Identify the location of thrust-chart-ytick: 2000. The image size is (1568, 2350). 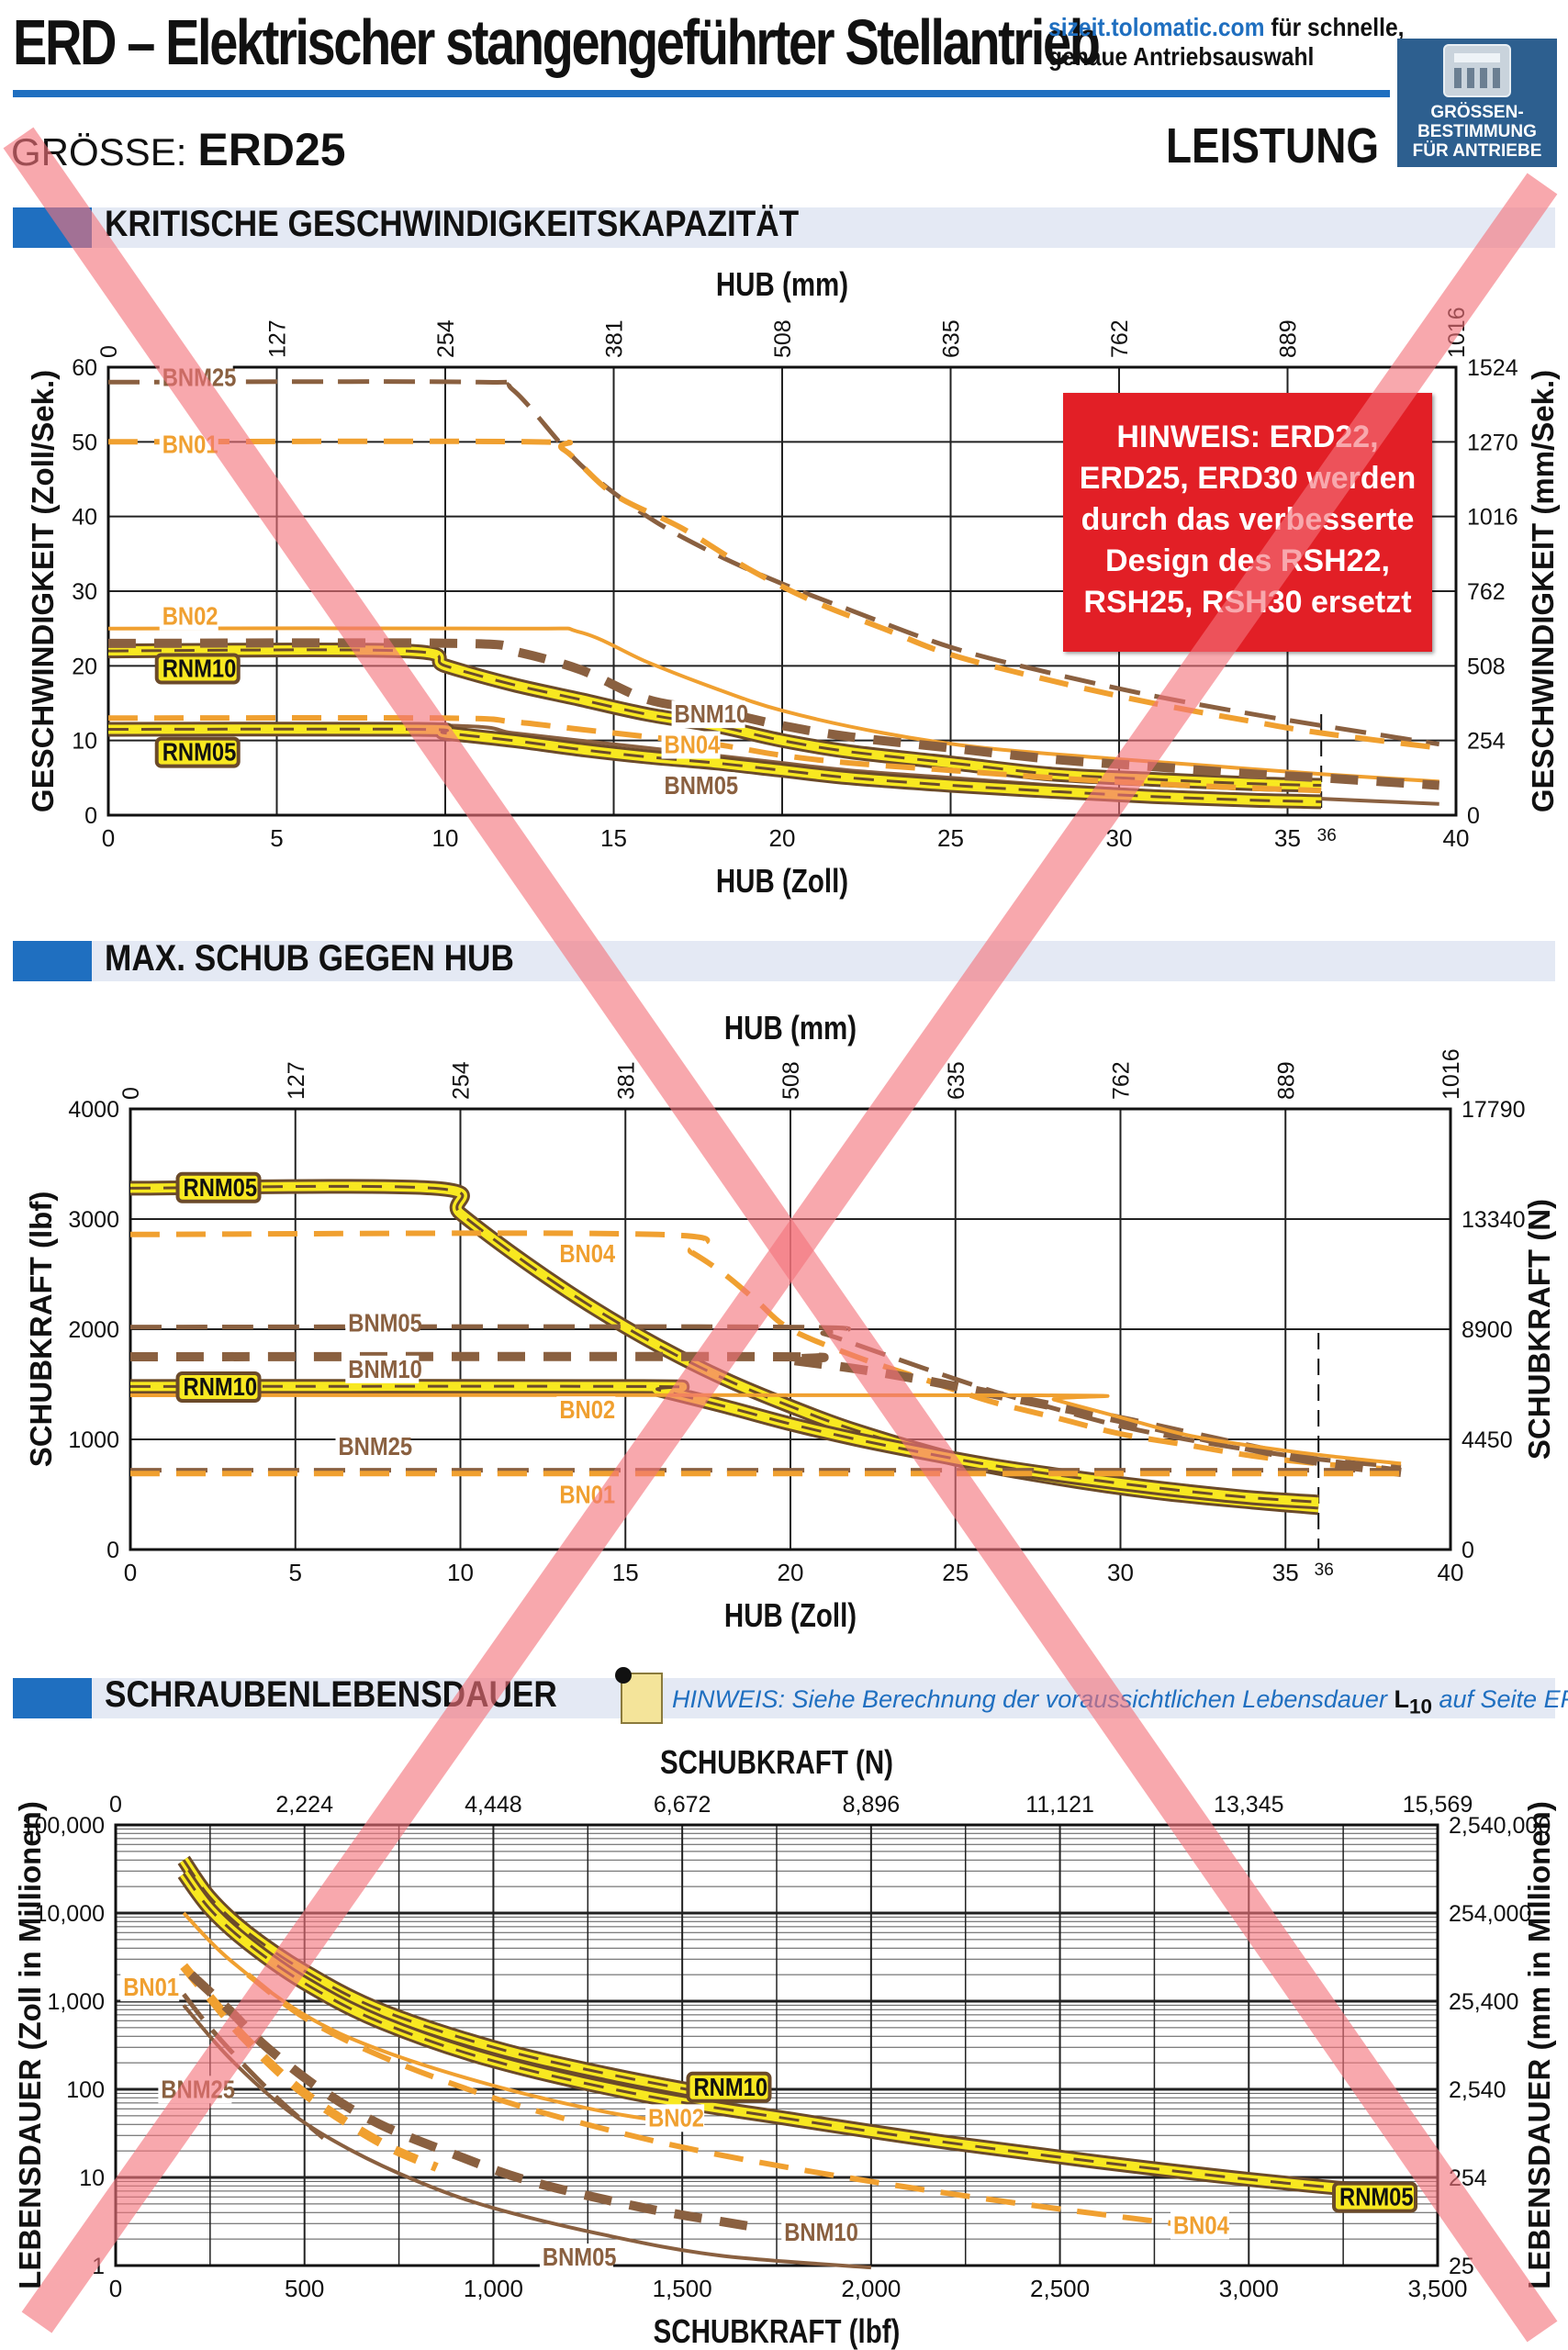
(93, 1330).